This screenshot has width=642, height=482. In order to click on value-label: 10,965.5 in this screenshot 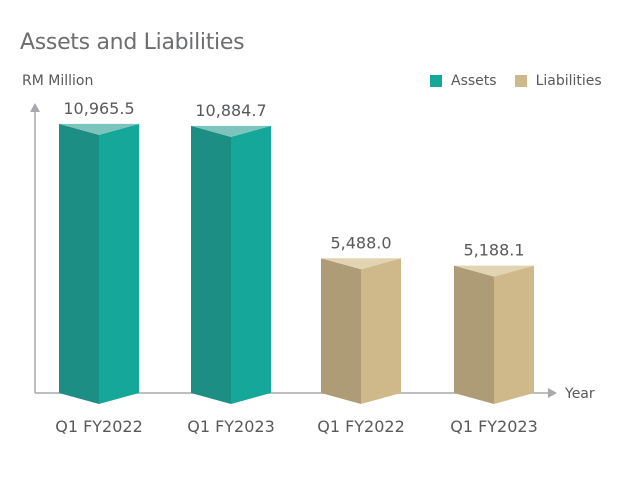, I will do `click(98, 108)`.